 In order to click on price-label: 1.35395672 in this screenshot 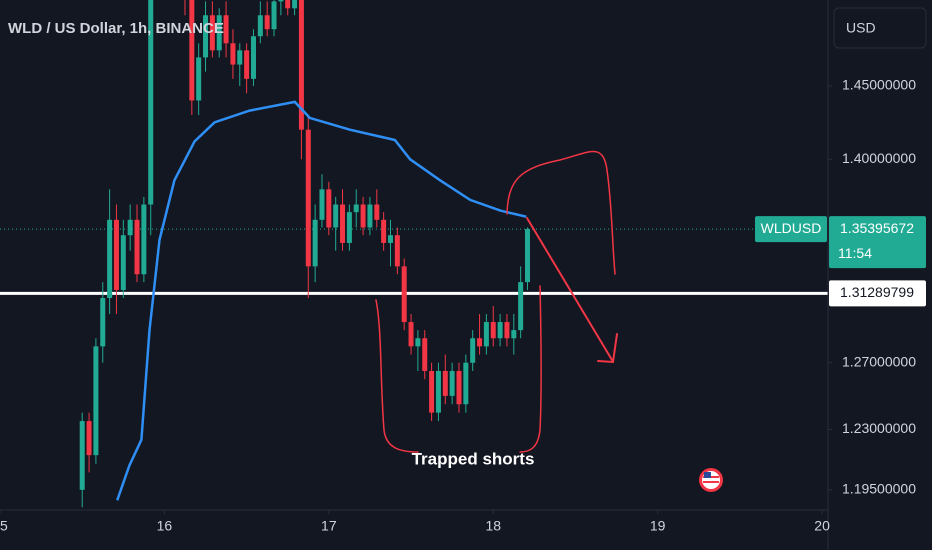, I will do `click(877, 228)`.